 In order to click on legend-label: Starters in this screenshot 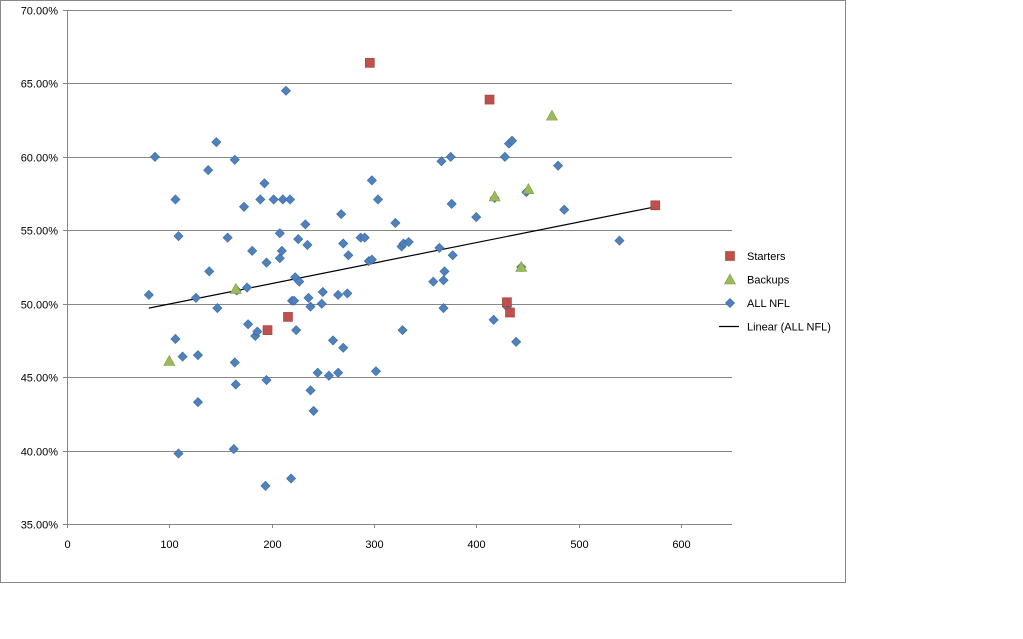, I will do `click(766, 257)`.